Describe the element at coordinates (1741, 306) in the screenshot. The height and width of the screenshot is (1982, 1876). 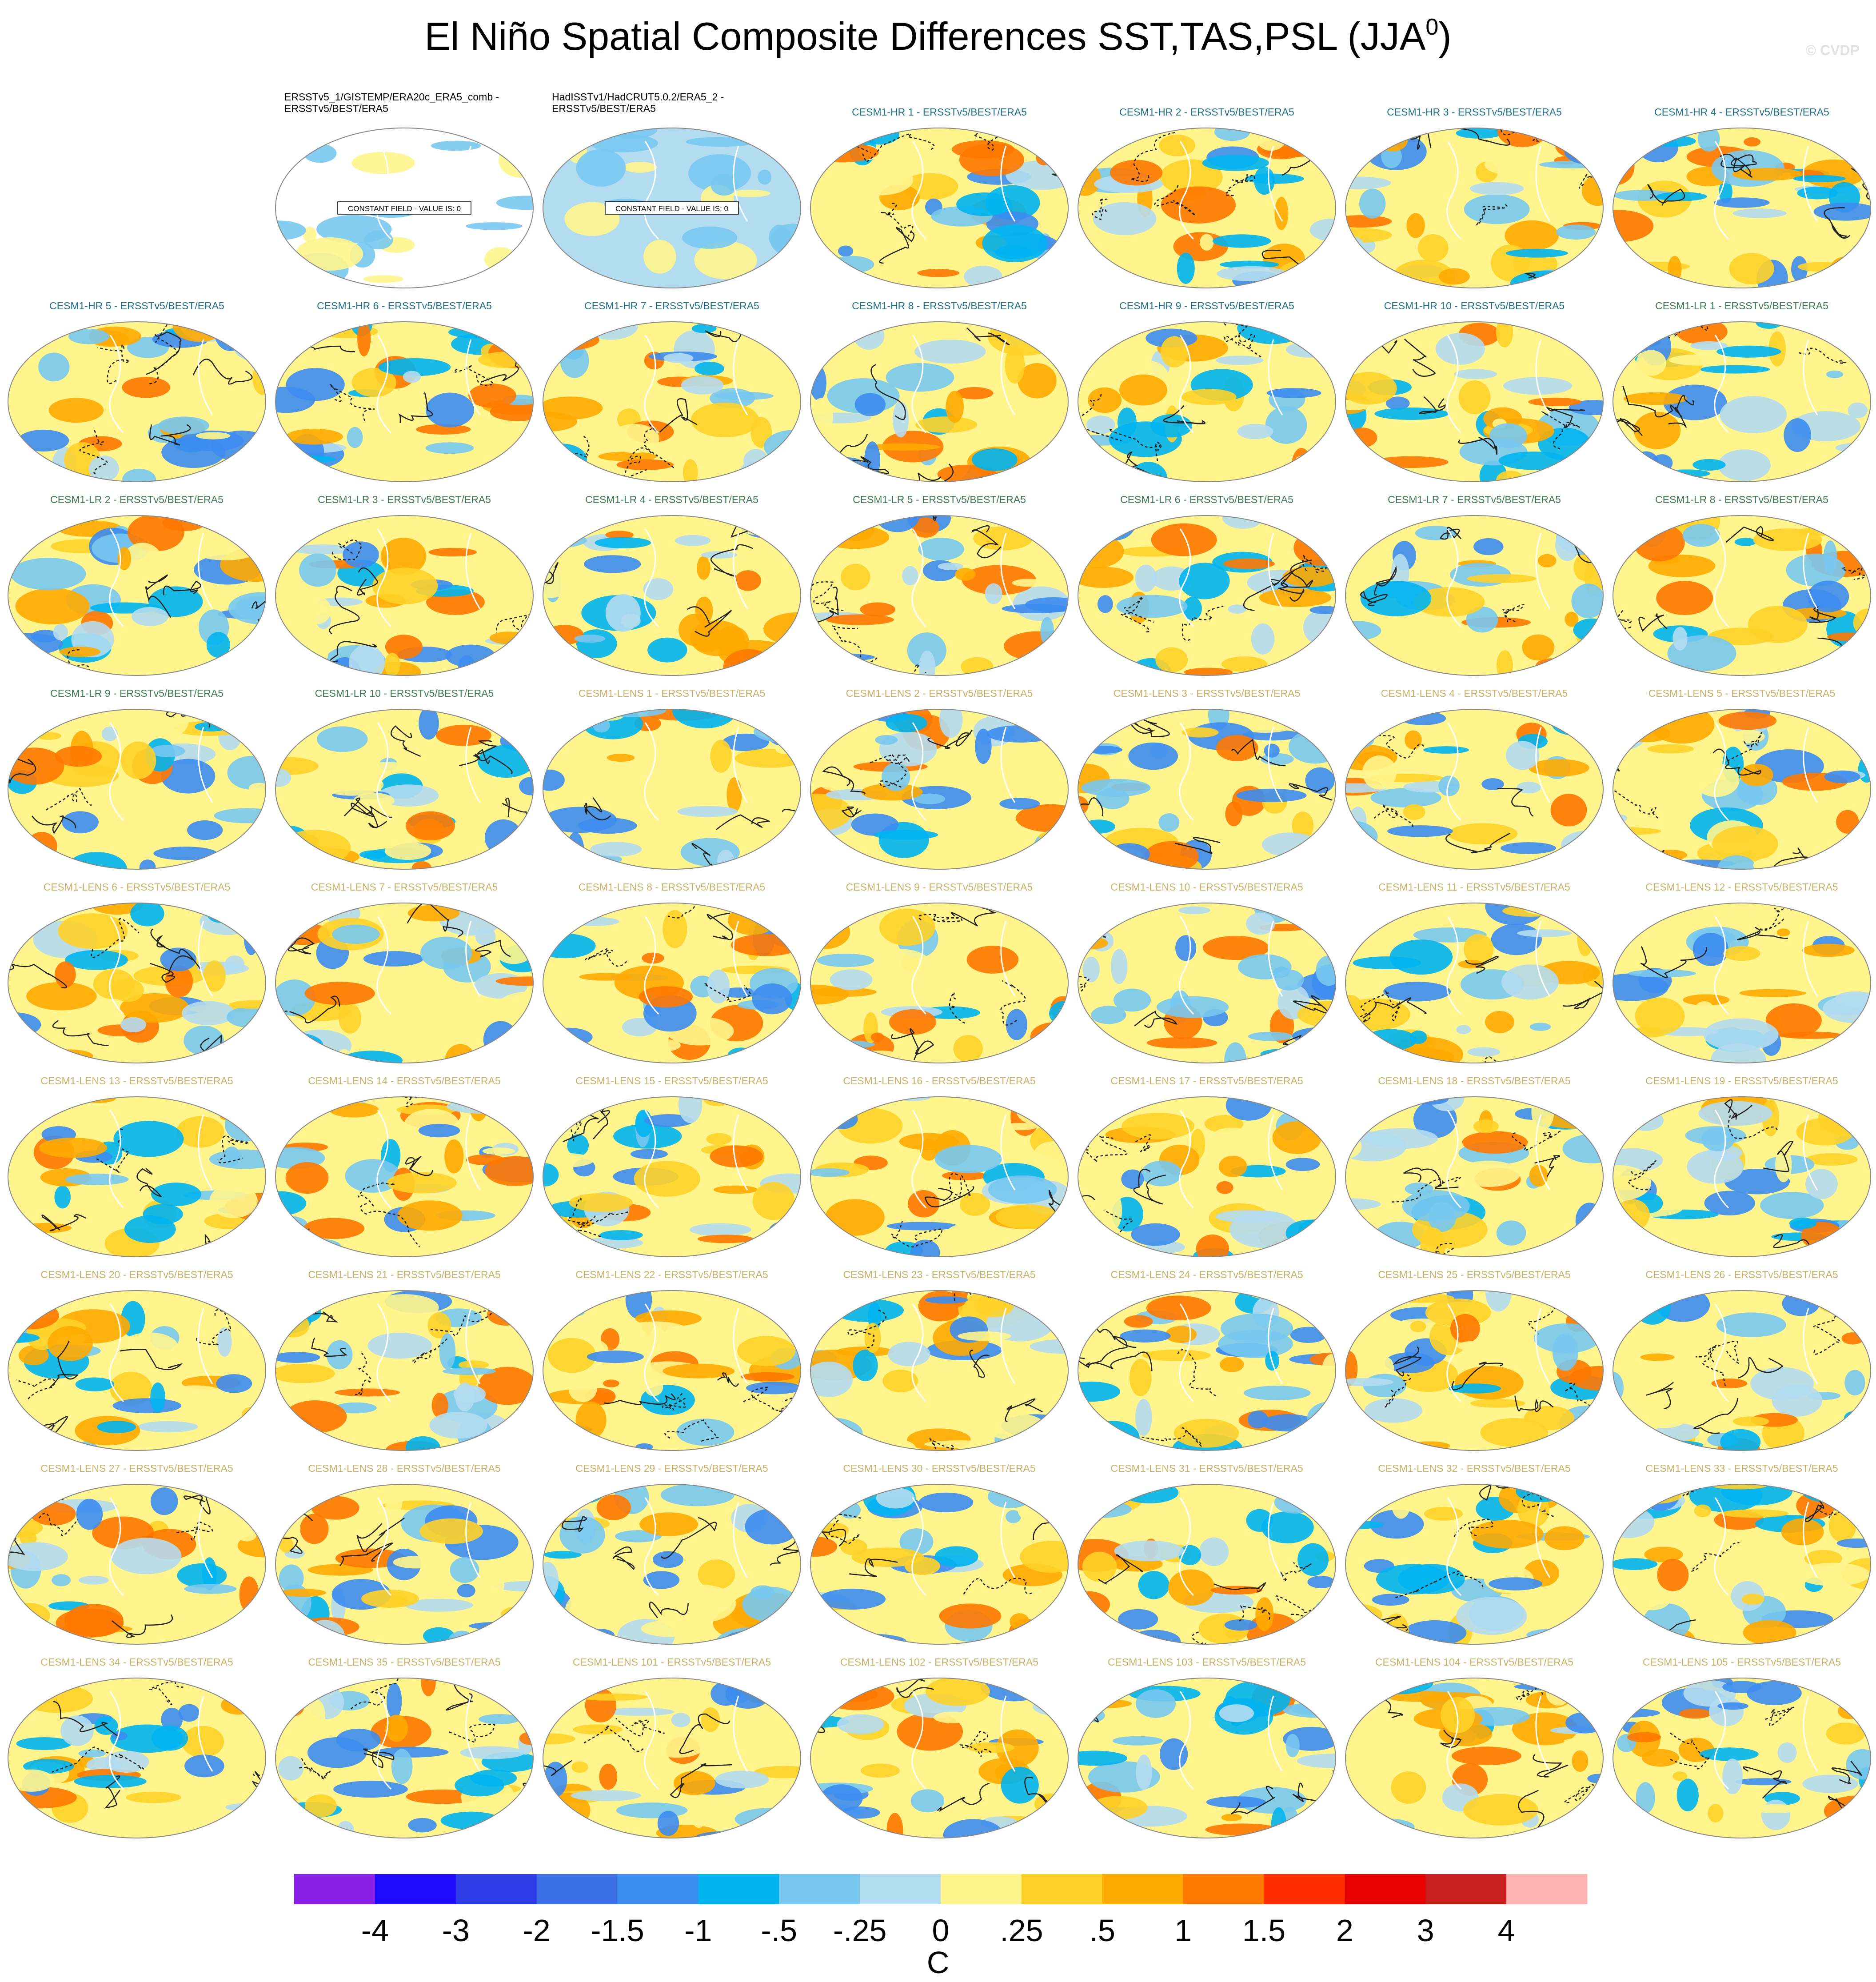
I see `panel-title: CESM1-LR 1 - ERSSTv5/BEST/ERA5` at that location.